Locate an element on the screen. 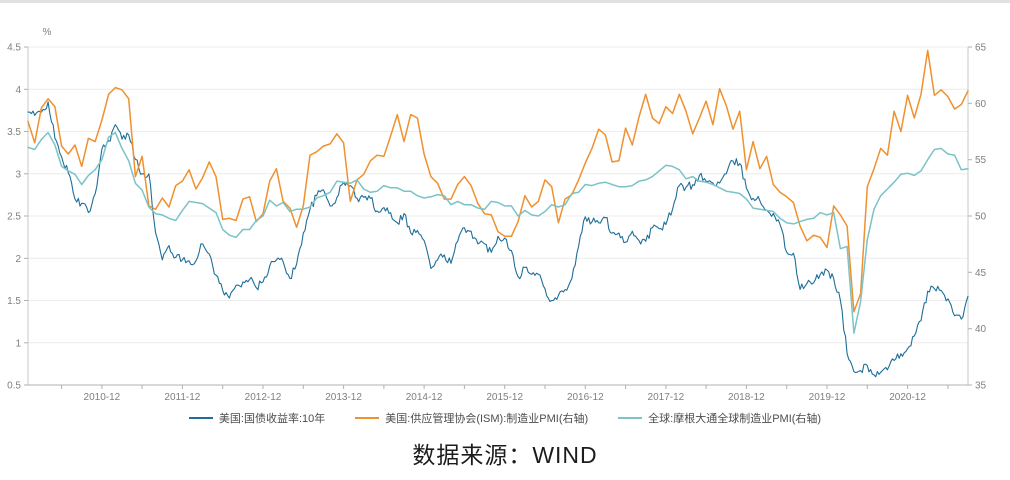  svg-text: 4 is located at coordinates (18, 90).